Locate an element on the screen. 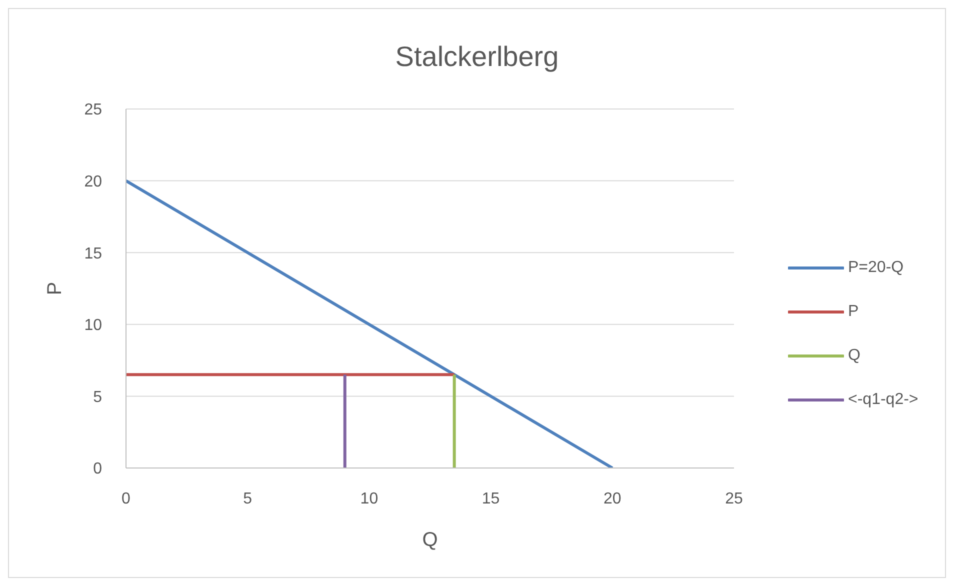  legend-label: <-q1-q2-> is located at coordinates (883, 400).